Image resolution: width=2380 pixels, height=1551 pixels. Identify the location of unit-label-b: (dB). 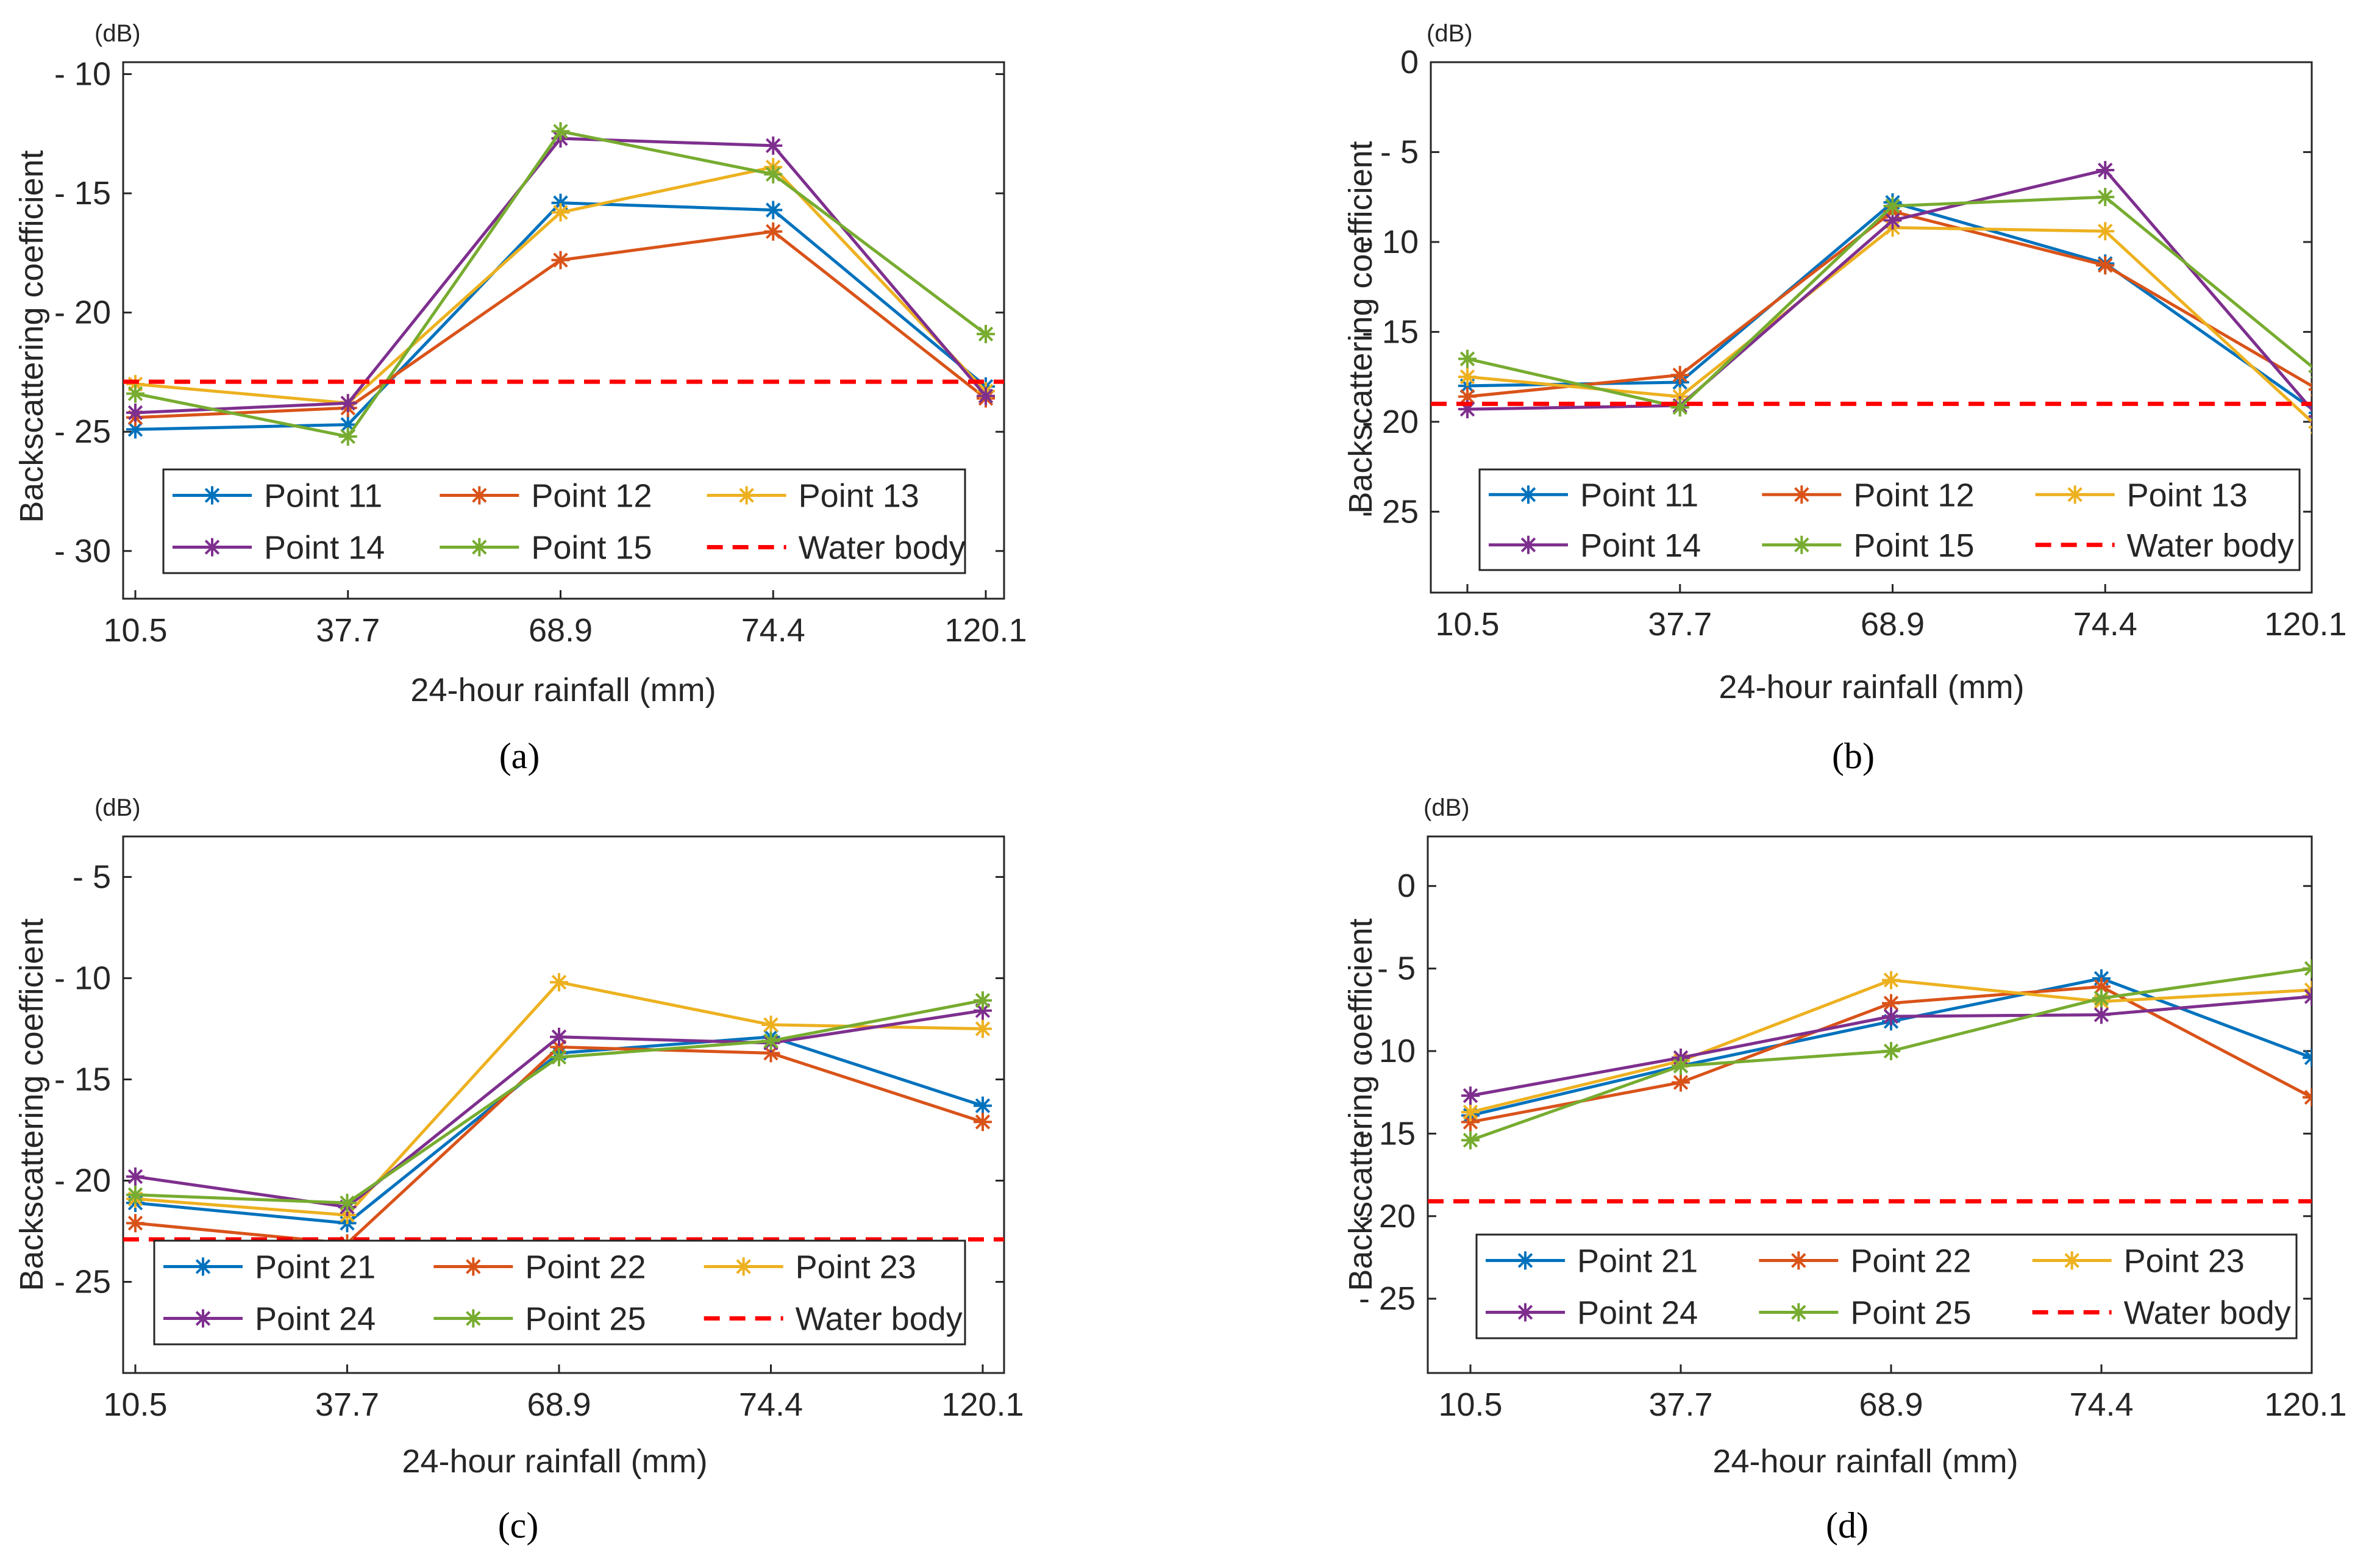
(1450, 33).